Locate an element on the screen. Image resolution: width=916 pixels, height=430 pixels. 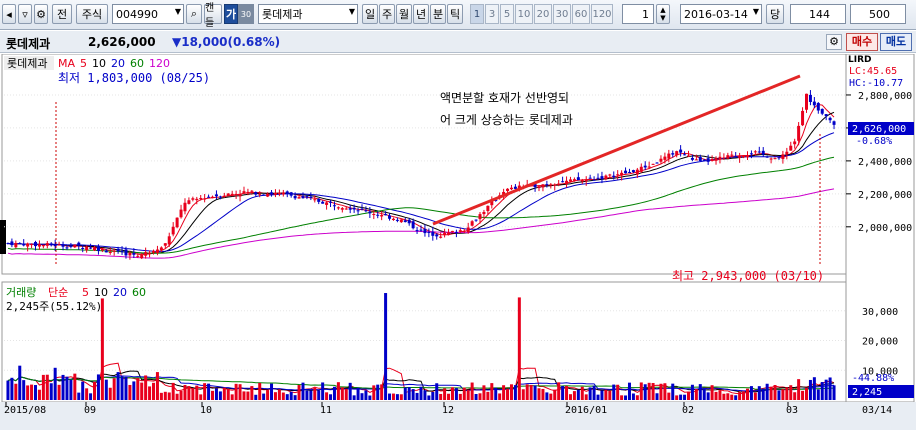
lock-icon: ◂ is located at coordinates (9, 14).